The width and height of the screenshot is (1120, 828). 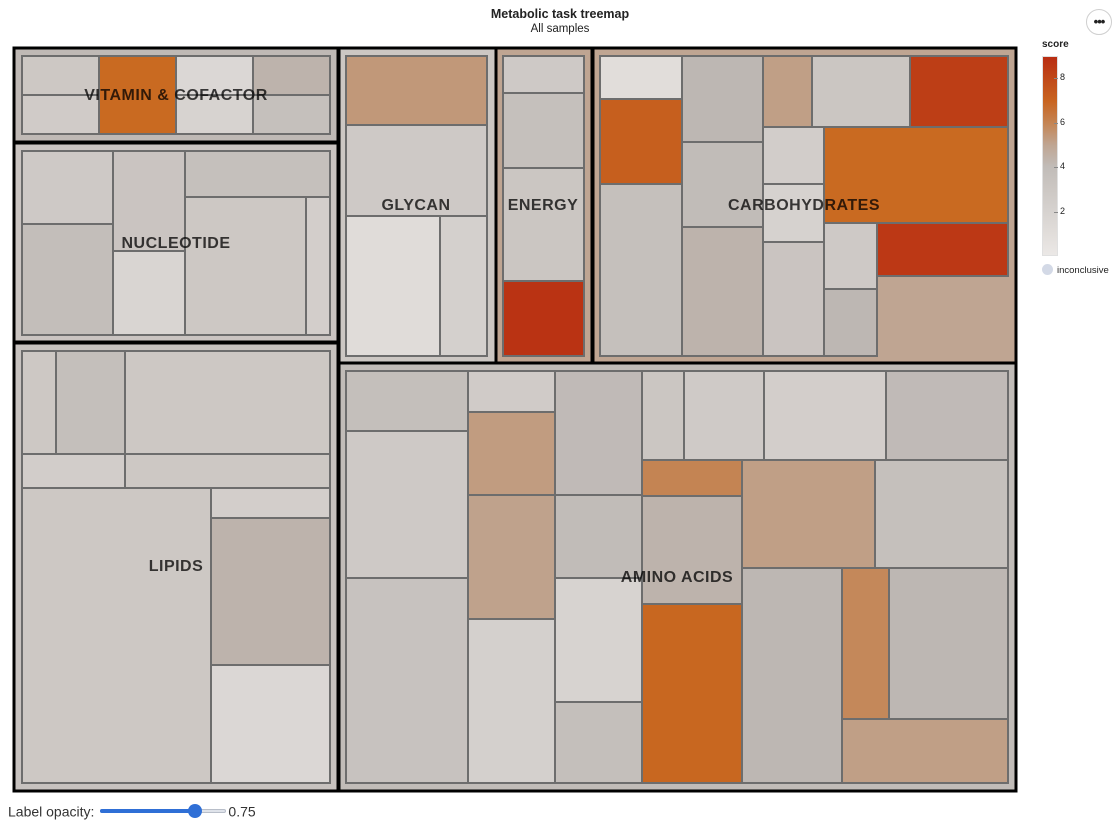 I want to click on legend-color-bar, so click(x=1050, y=156).